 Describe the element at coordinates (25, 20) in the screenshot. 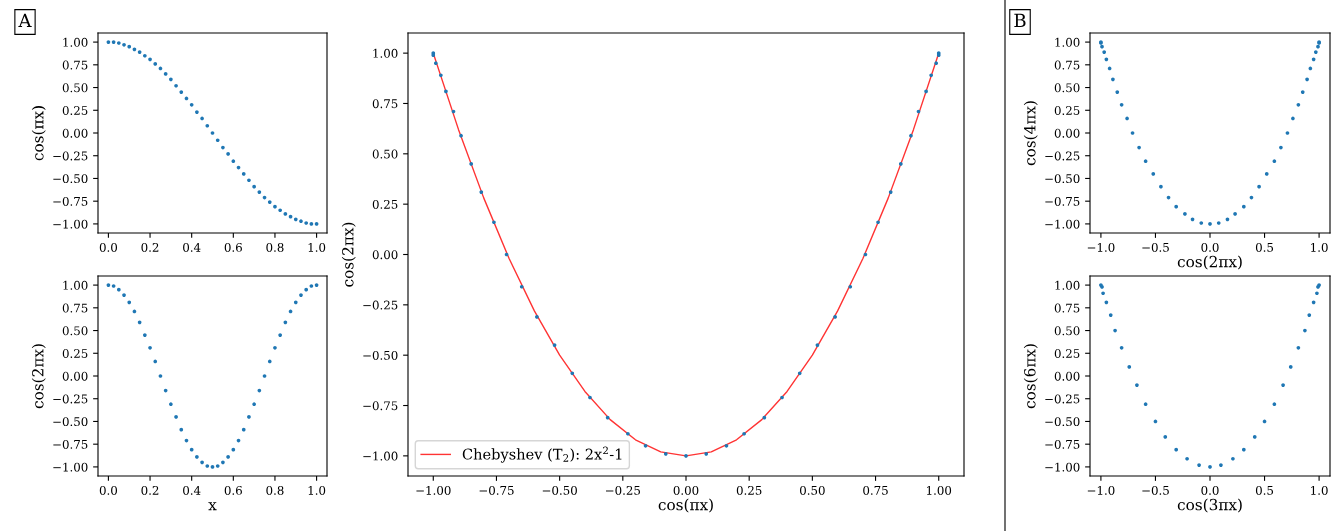

I see `text: A` at that location.